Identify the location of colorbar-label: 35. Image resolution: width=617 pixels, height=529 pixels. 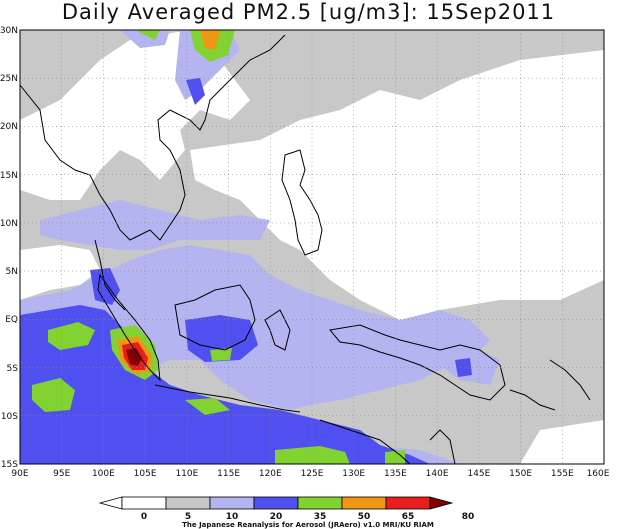
(320, 517).